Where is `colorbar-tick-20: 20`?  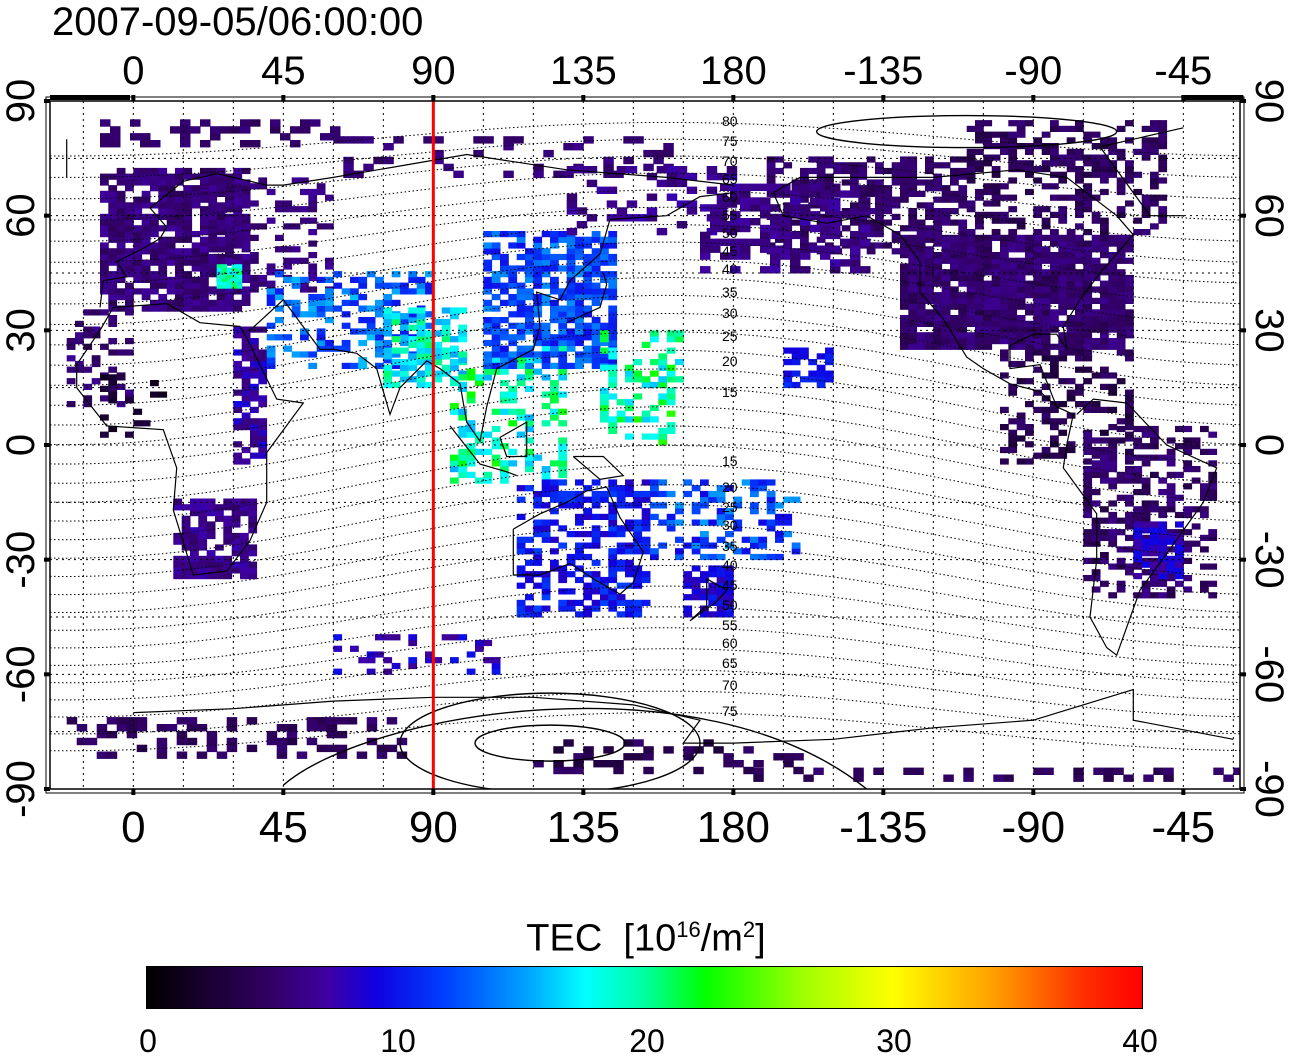
colorbar-tick-20: 20 is located at coordinates (647, 1041).